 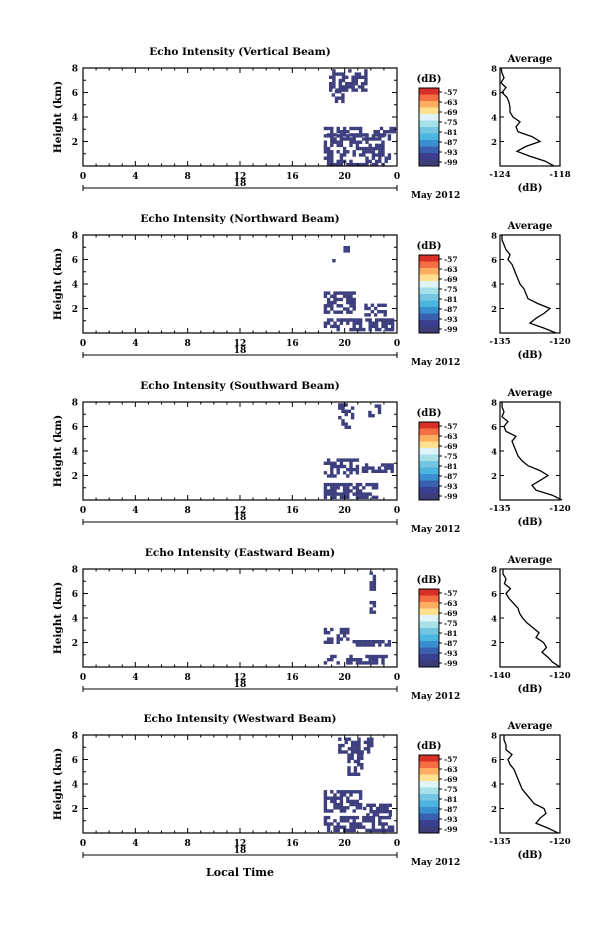 I want to click on average-title: Average, so click(x=530, y=726).